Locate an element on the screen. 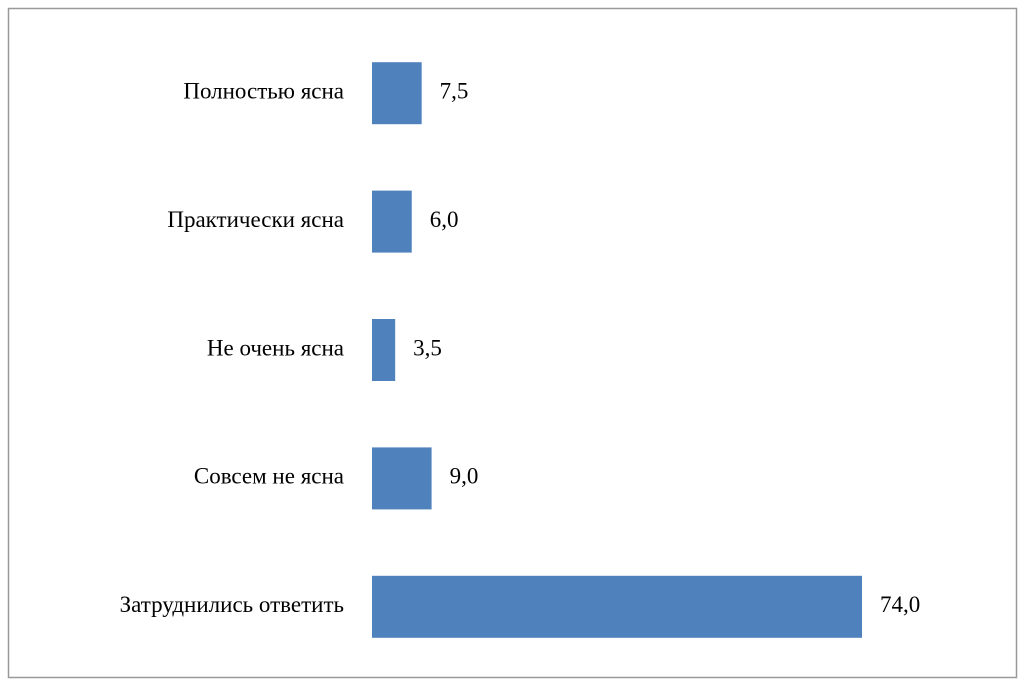  category-label: Полностью ясна is located at coordinates (263, 90).